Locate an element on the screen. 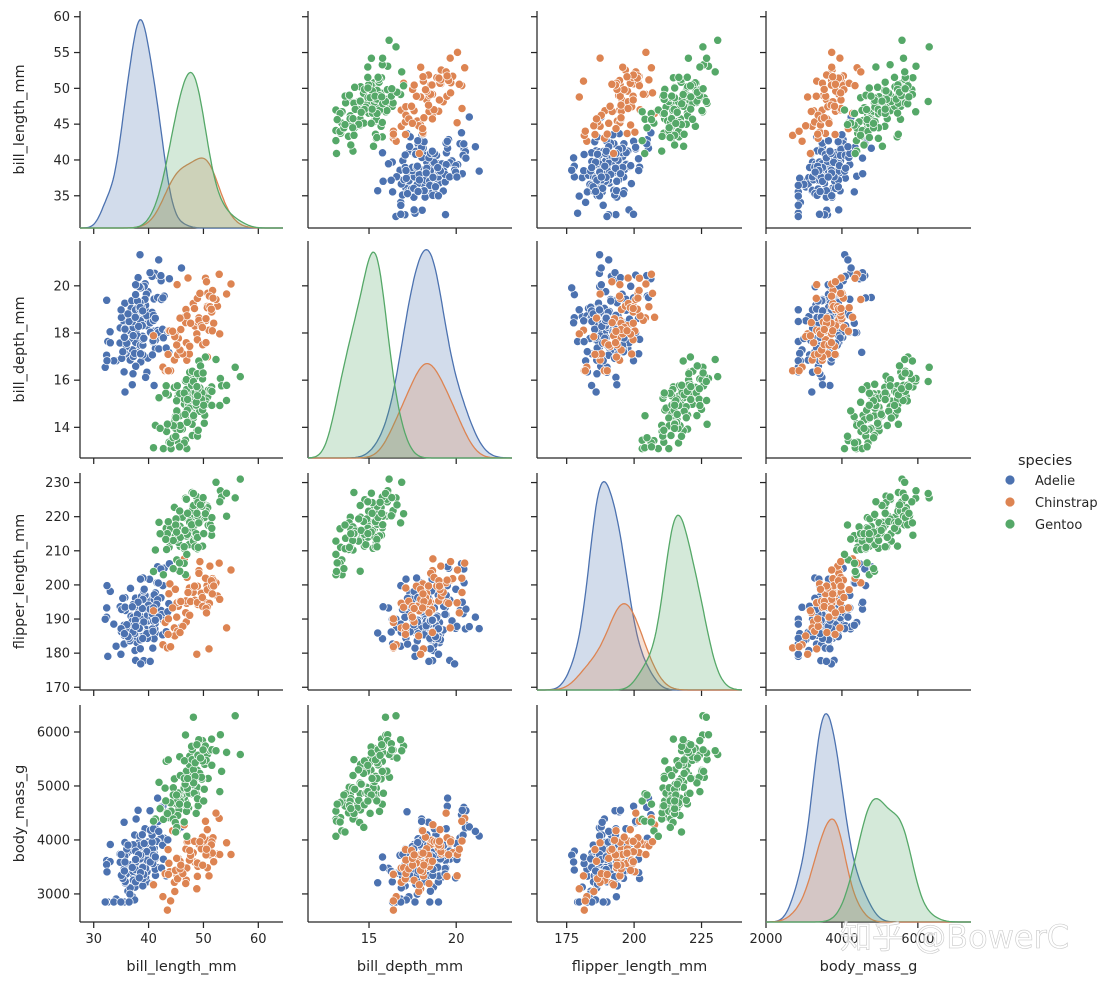  panel-flipper-length-mm-vs-flipper-length-mm is located at coordinates (637, 584).